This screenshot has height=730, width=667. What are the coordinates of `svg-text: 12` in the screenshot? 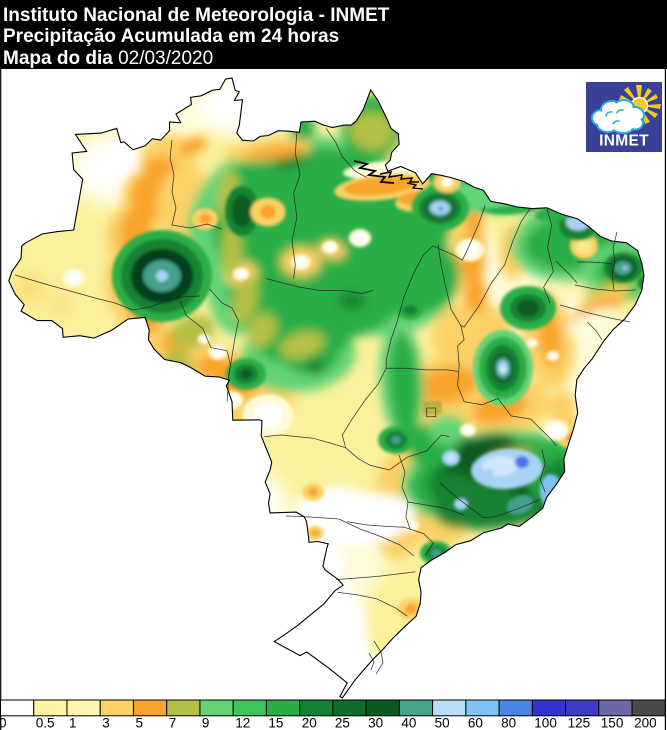 It's located at (242, 723).